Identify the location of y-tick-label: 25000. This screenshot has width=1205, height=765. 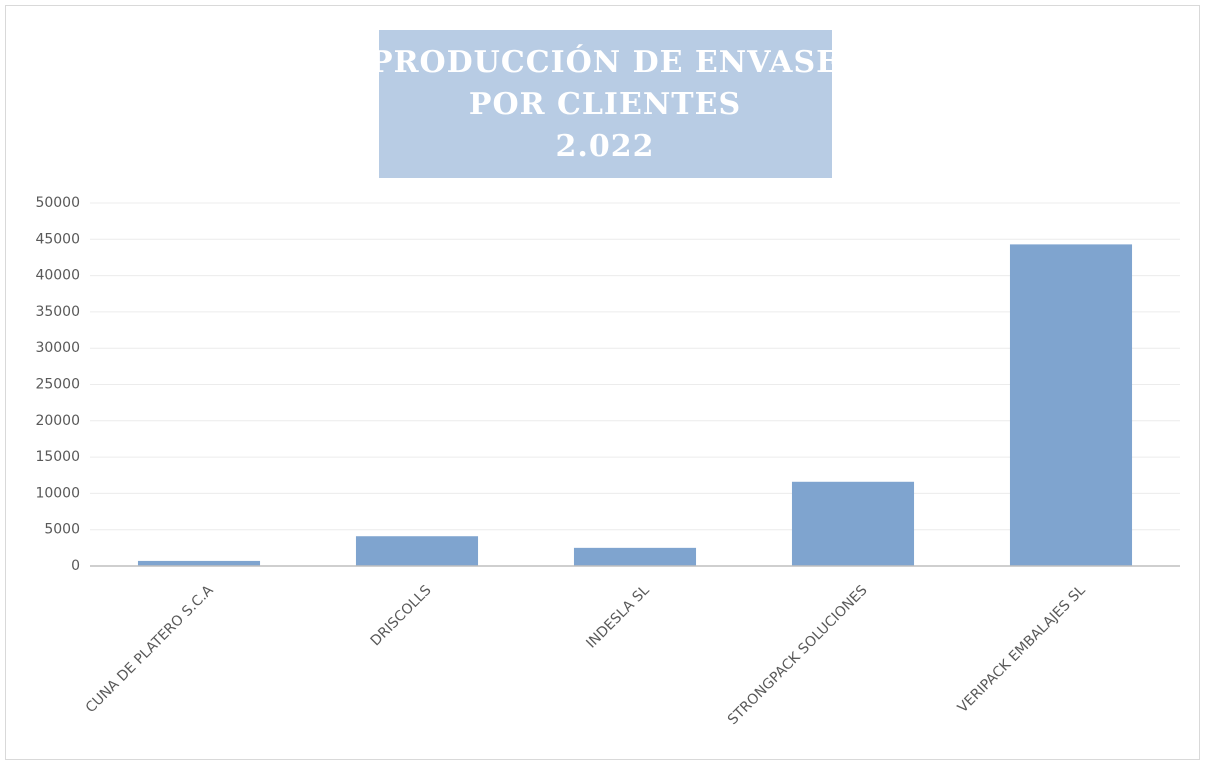
(57, 385).